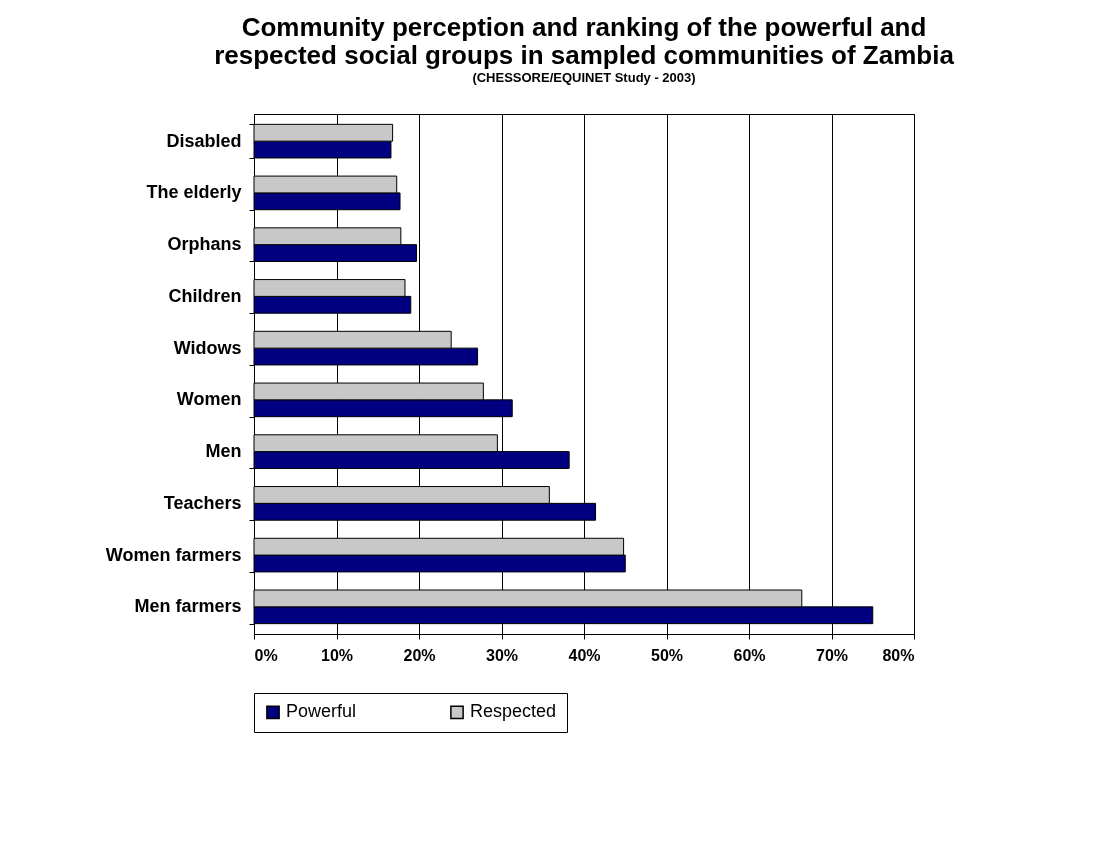 The image size is (1094, 852). Describe the element at coordinates (194, 192) in the screenshot. I see `y-tick-label: The elderly` at that location.